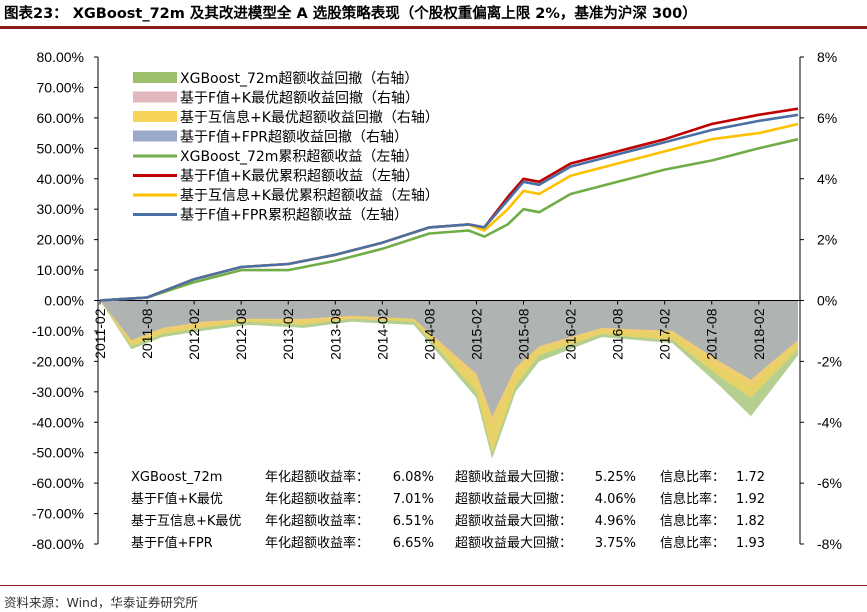 The image size is (867, 612). Describe the element at coordinates (827, 57) in the screenshot. I see `right-tick-label: 8%` at that location.